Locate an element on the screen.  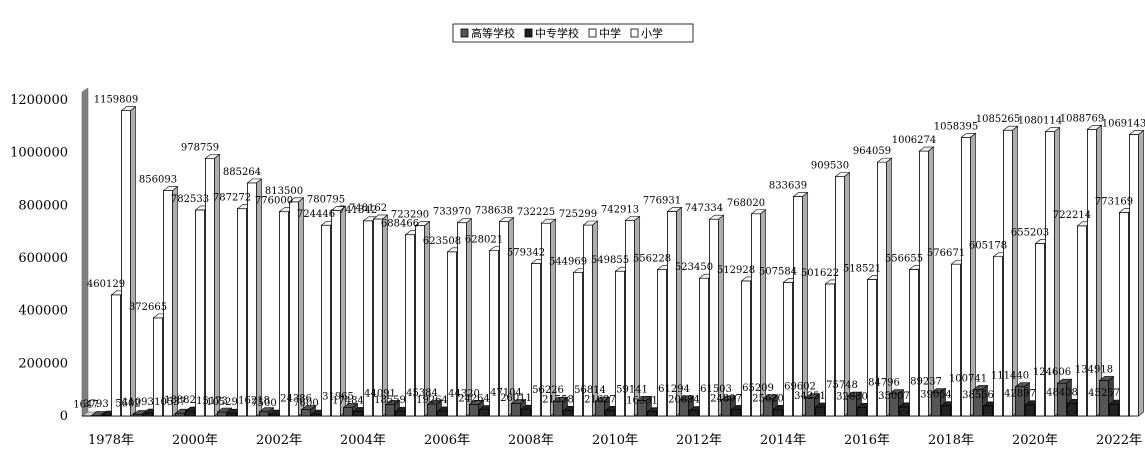
x-tick-label: 2004年 is located at coordinates (363, 440).